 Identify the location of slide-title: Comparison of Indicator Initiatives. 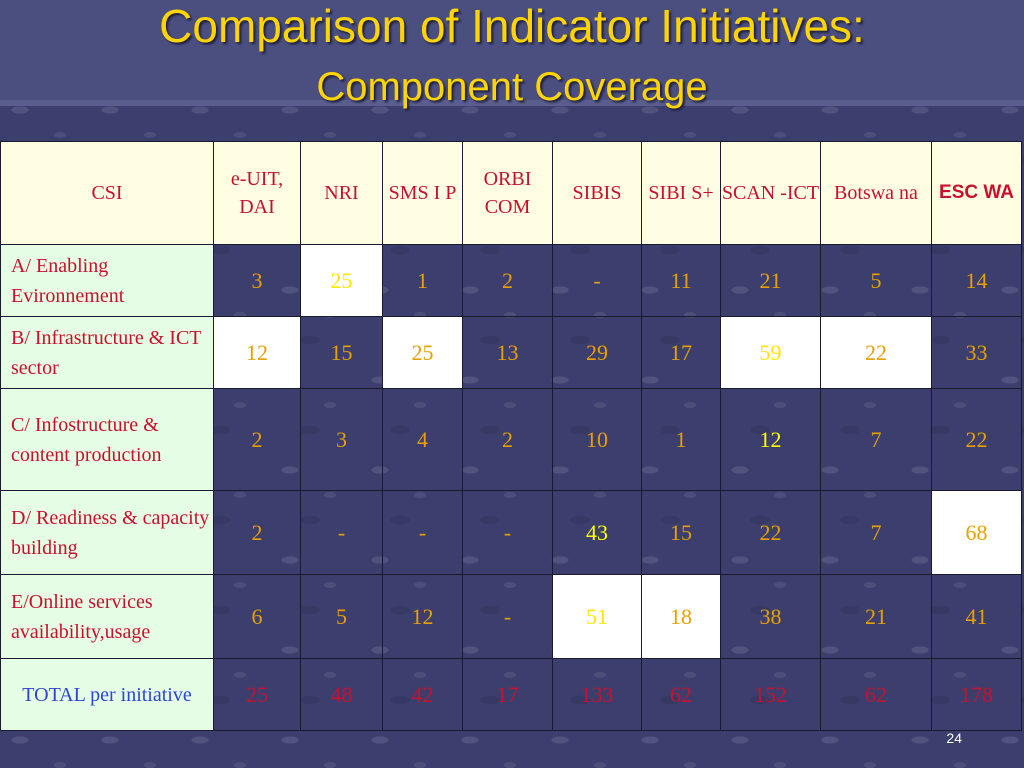
(512, 55).